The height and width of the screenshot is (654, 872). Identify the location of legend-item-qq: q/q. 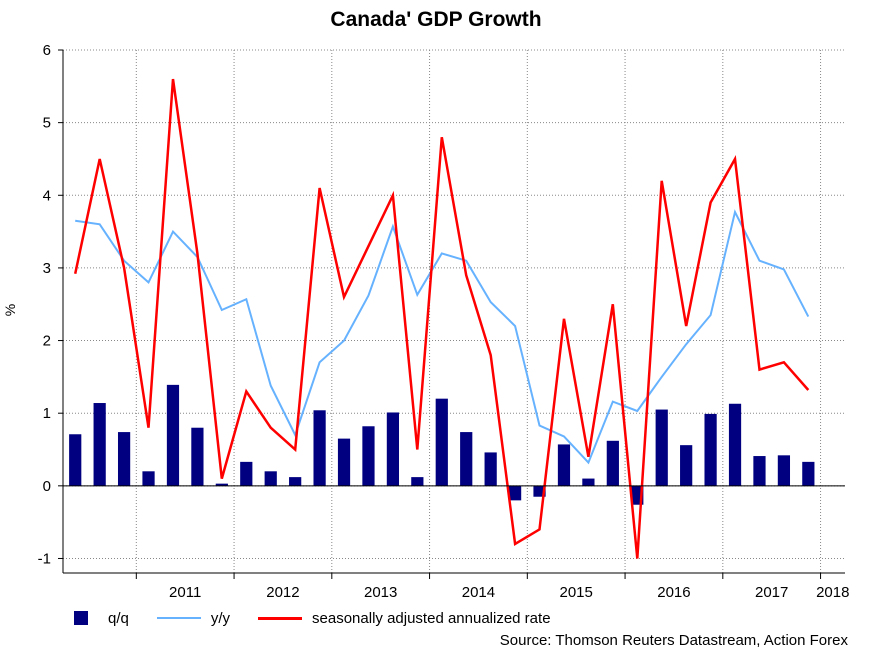
(101, 618).